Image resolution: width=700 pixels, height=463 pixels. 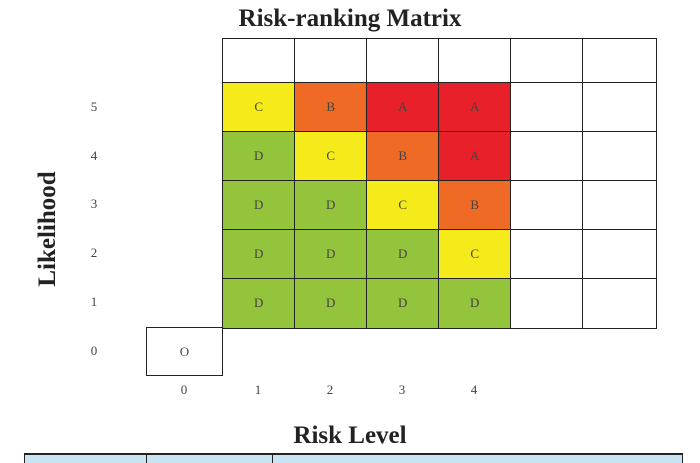 I want to click on x-tick-label: 1, so click(x=258, y=389).